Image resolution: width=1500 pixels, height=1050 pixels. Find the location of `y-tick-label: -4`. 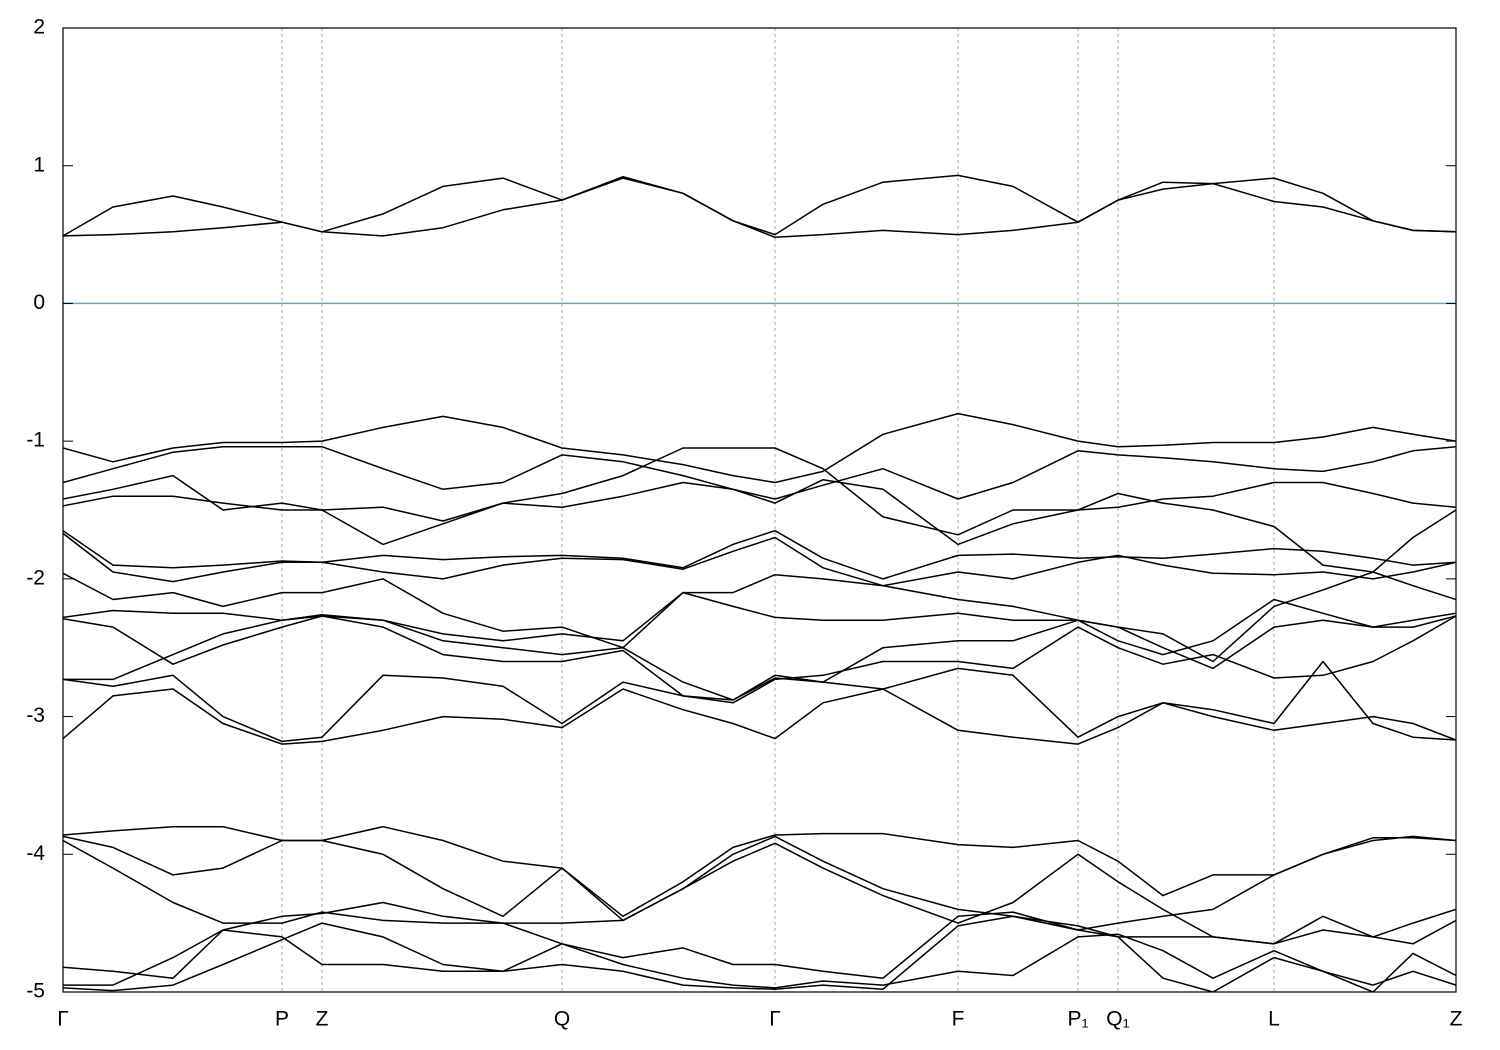

y-tick-label: -4 is located at coordinates (35, 853).